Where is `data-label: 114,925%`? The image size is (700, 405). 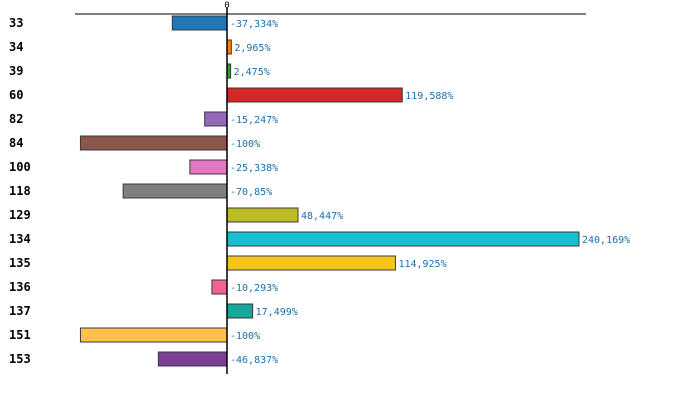
data-label: 114,925% is located at coordinates (422, 264).